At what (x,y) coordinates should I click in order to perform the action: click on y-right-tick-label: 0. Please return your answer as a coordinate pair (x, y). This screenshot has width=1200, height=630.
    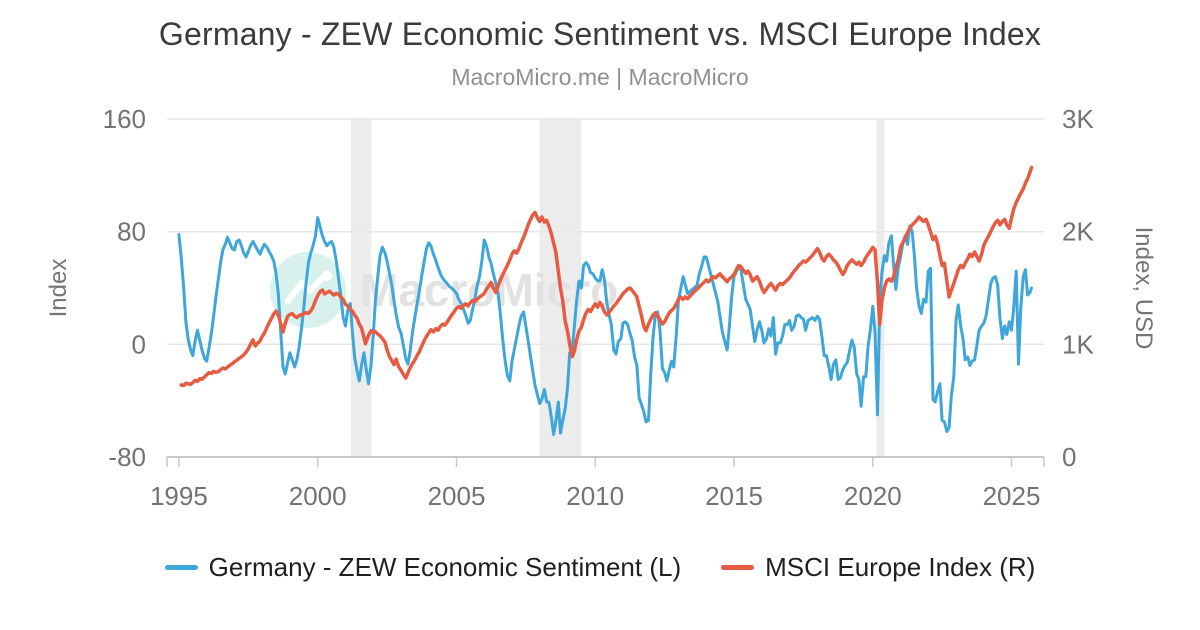
    Looking at the image, I should click on (1069, 457).